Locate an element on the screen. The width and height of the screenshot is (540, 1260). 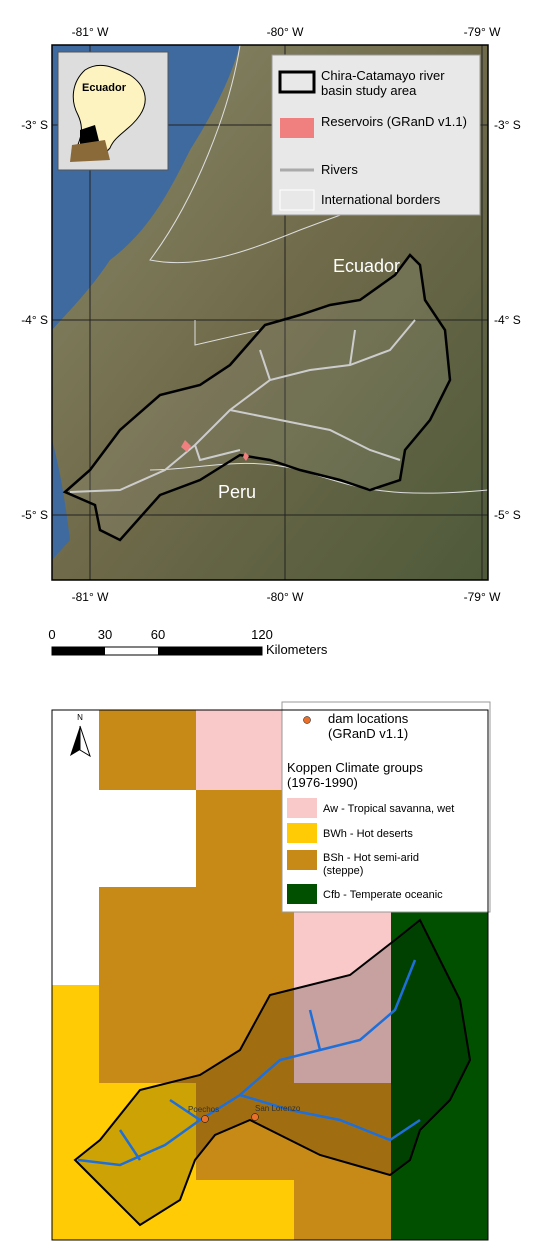
legend-label: Reservoirs (GRanD v1.1) is located at coordinates (394, 121).